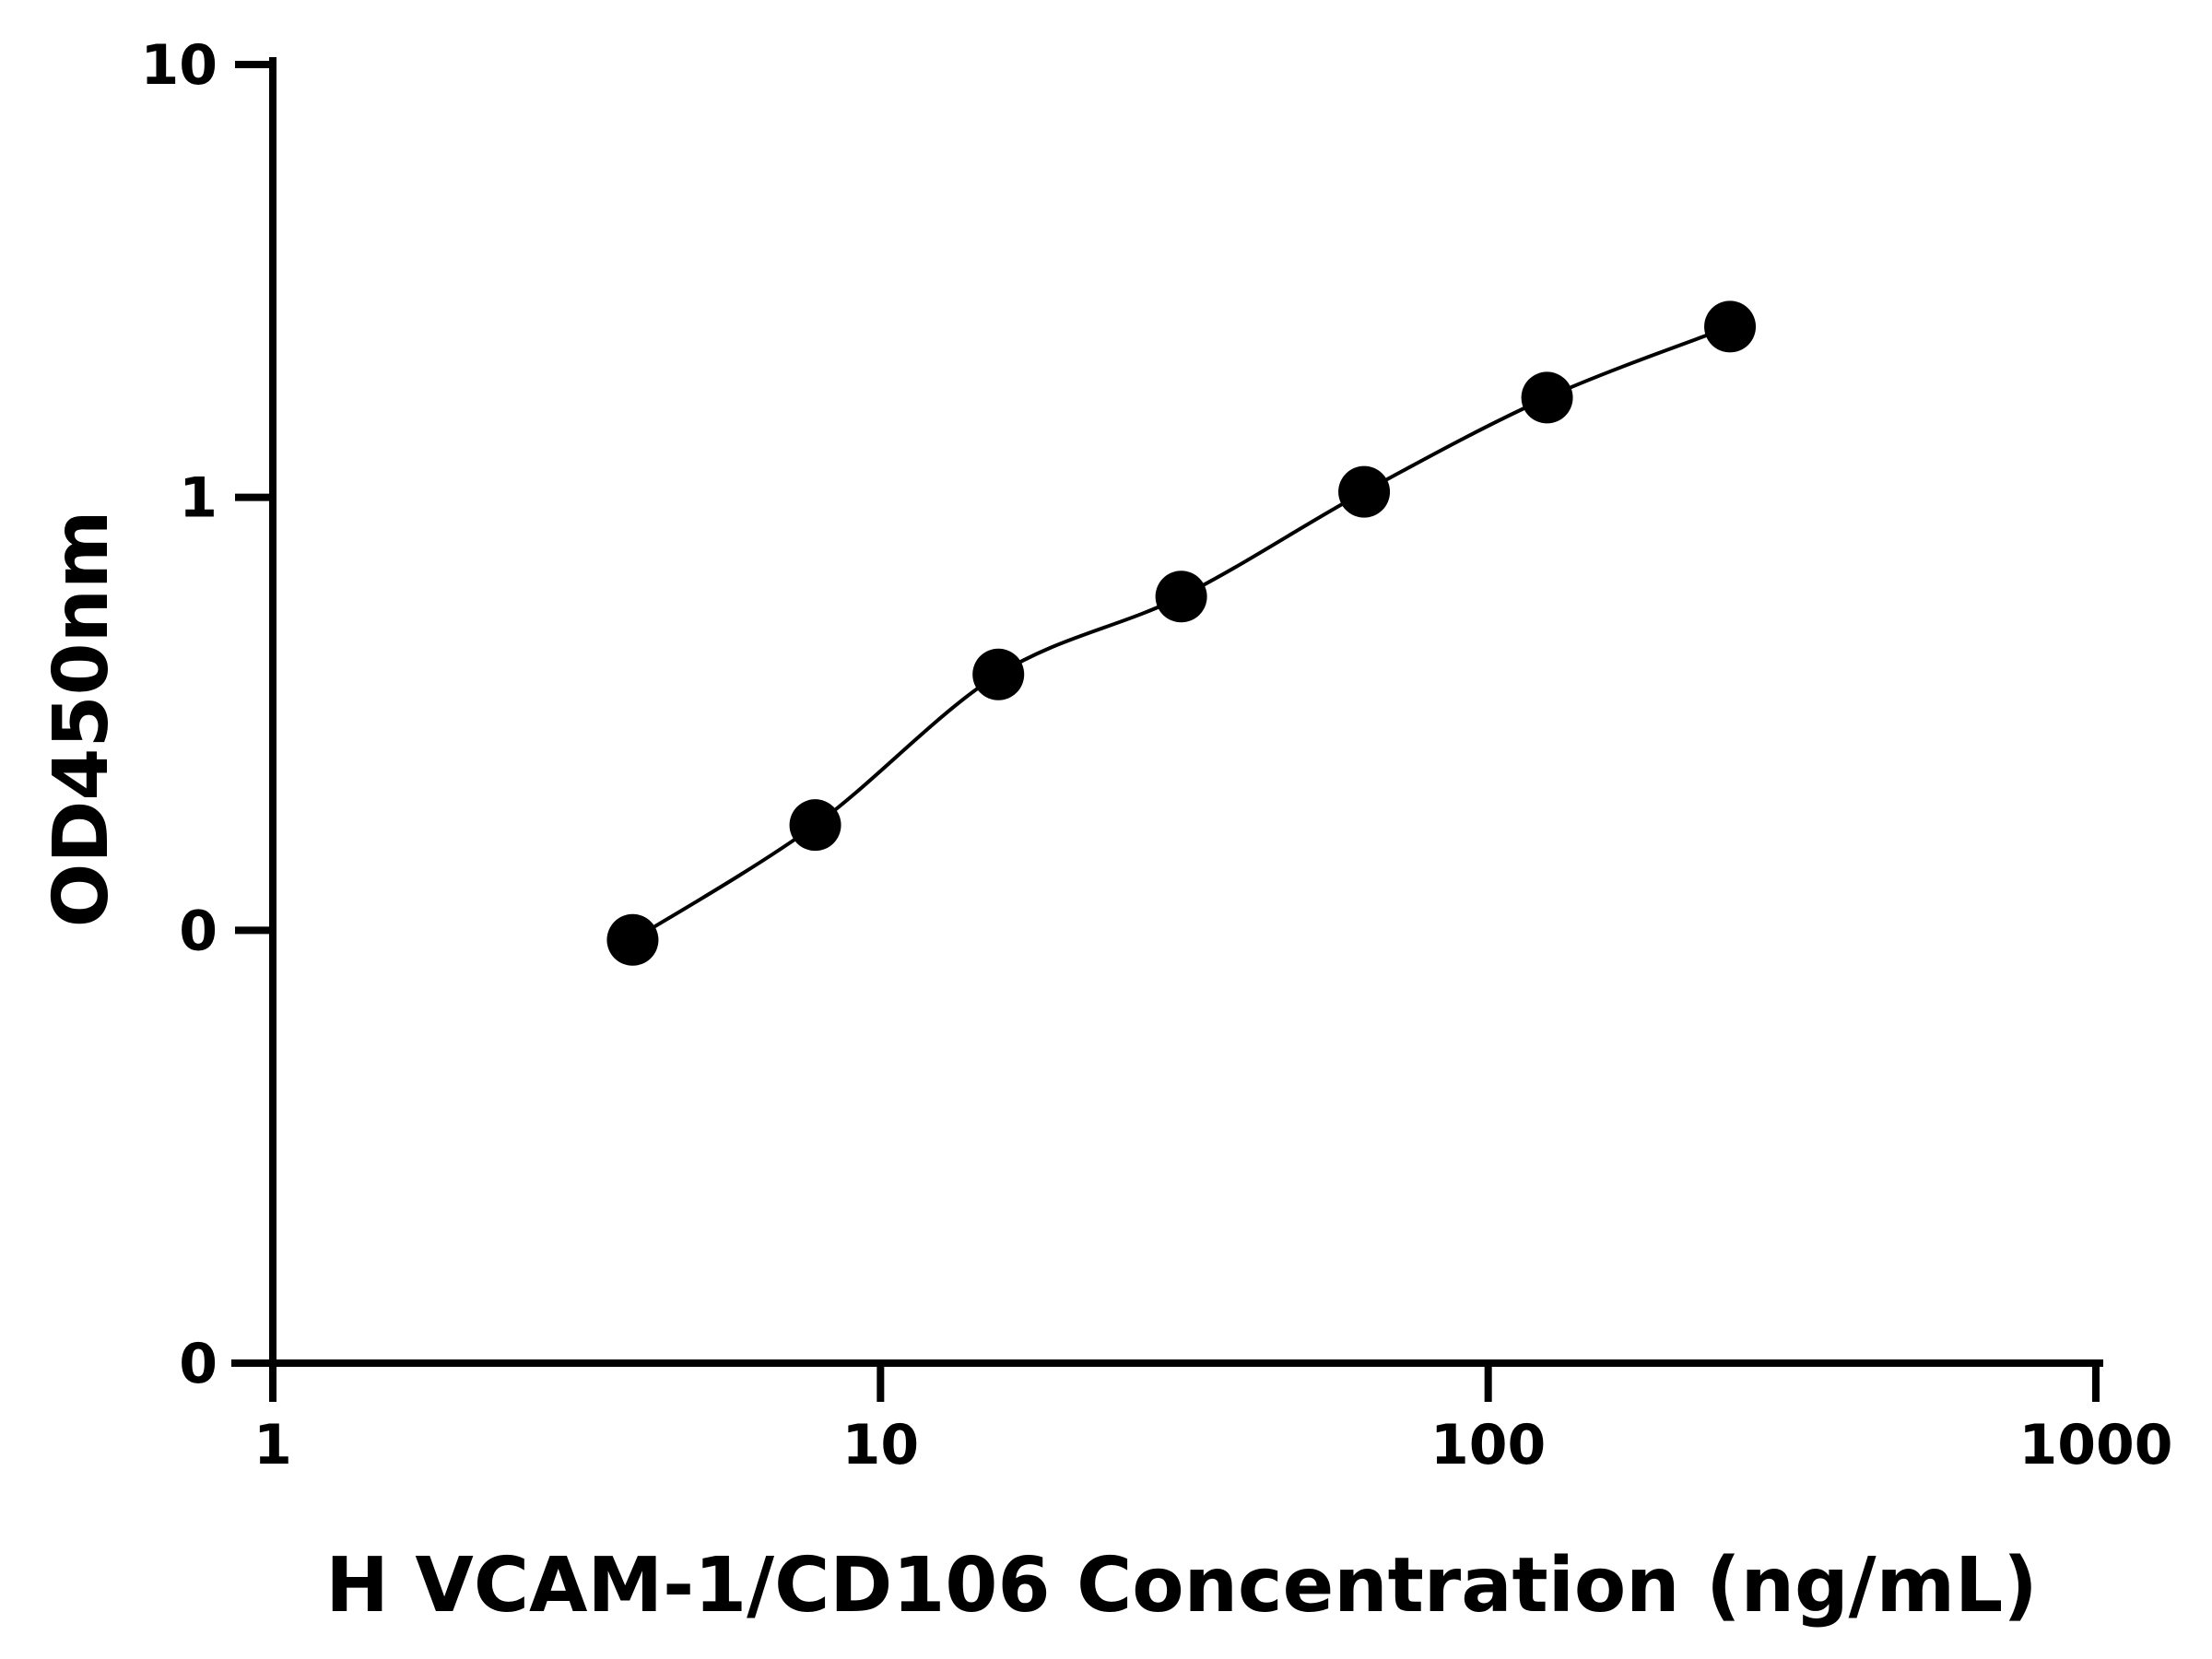 This screenshot has width=2212, height=1659. Describe the element at coordinates (2096, 1445) in the screenshot. I see `x-tick-label: 1000` at that location.